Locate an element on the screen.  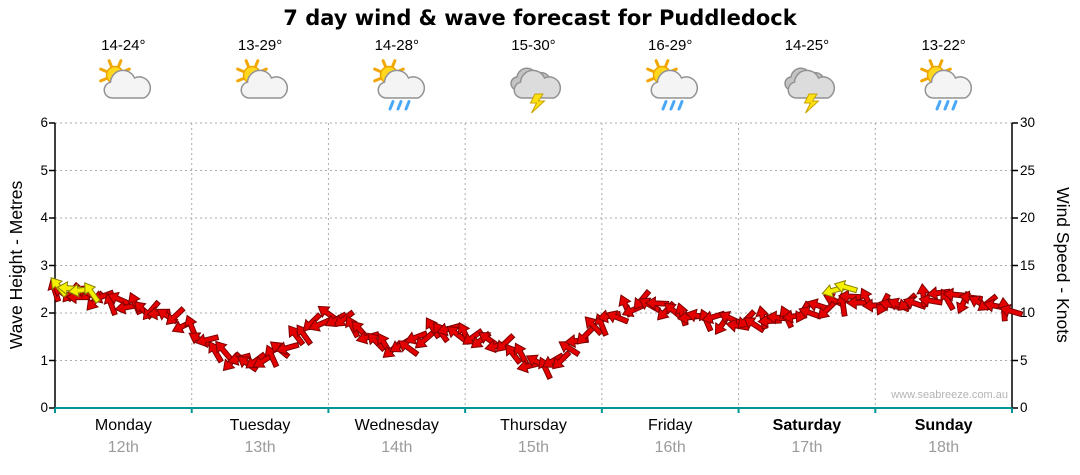
x-axis-day-saturday: Saturday 17th is located at coordinates (807, 437).